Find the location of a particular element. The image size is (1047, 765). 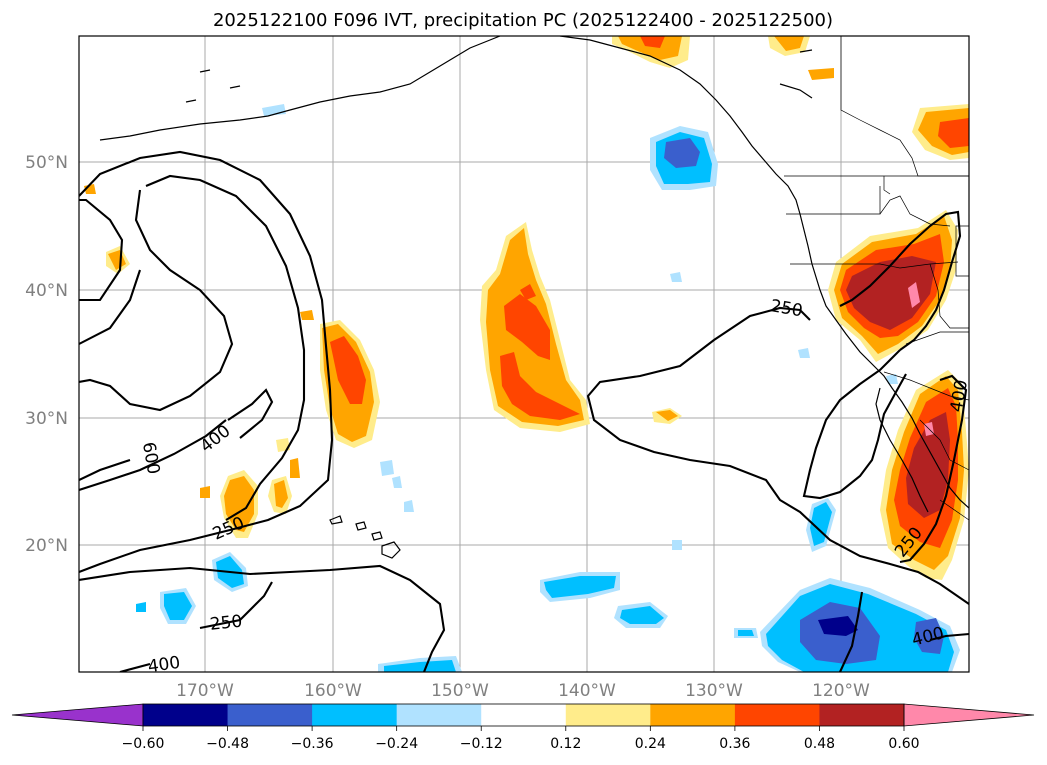

colorbar-frame is located at coordinates (523, 715).